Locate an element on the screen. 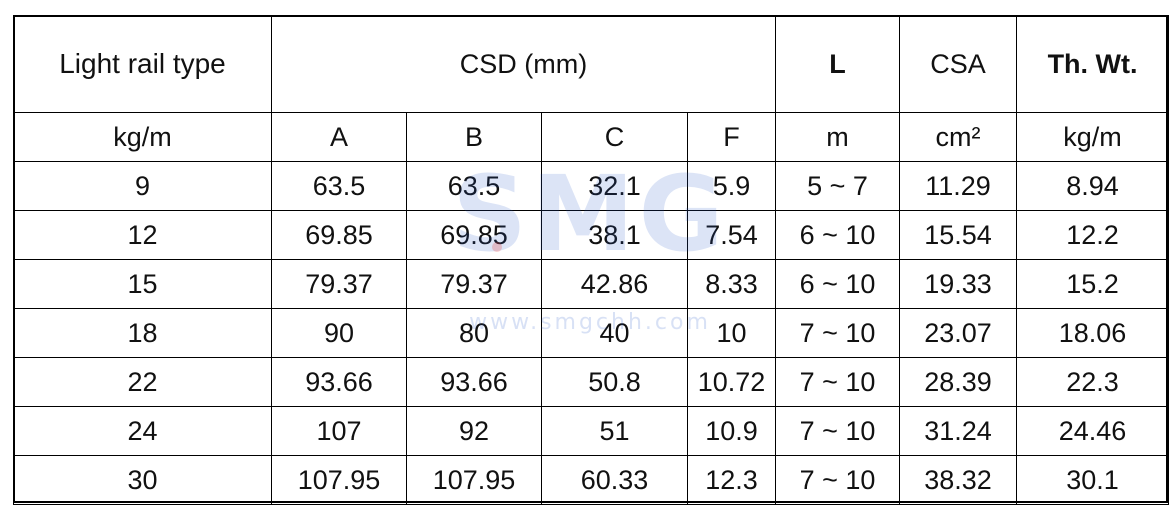 The image size is (1176, 514). subheader-f: F is located at coordinates (731, 137).